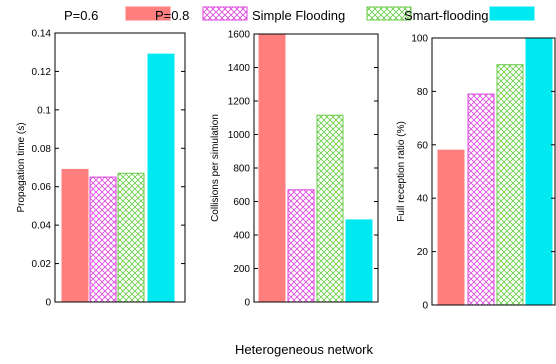 Image resolution: width=556 pixels, height=364 pixels. Describe the element at coordinates (239, 68) in the screenshot. I see `y-tick-label: 1400` at that location.